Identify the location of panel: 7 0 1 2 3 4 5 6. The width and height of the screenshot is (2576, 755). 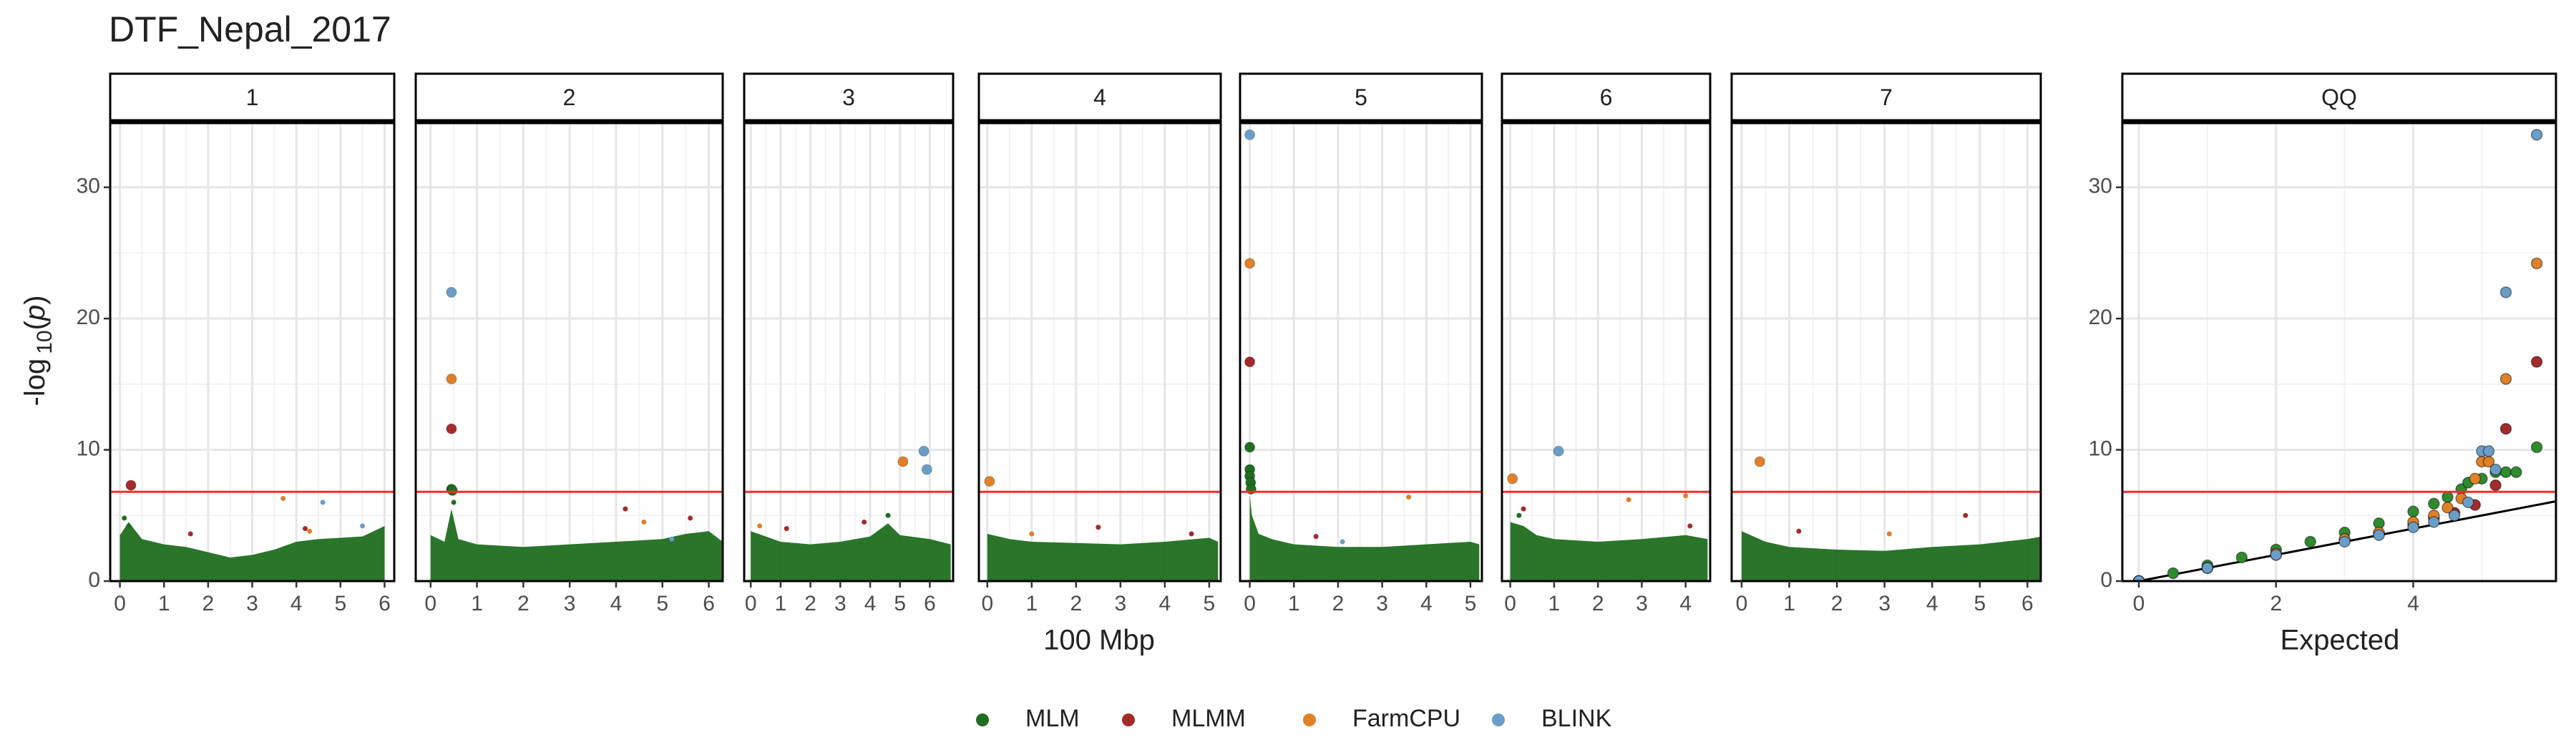
(1886, 343).